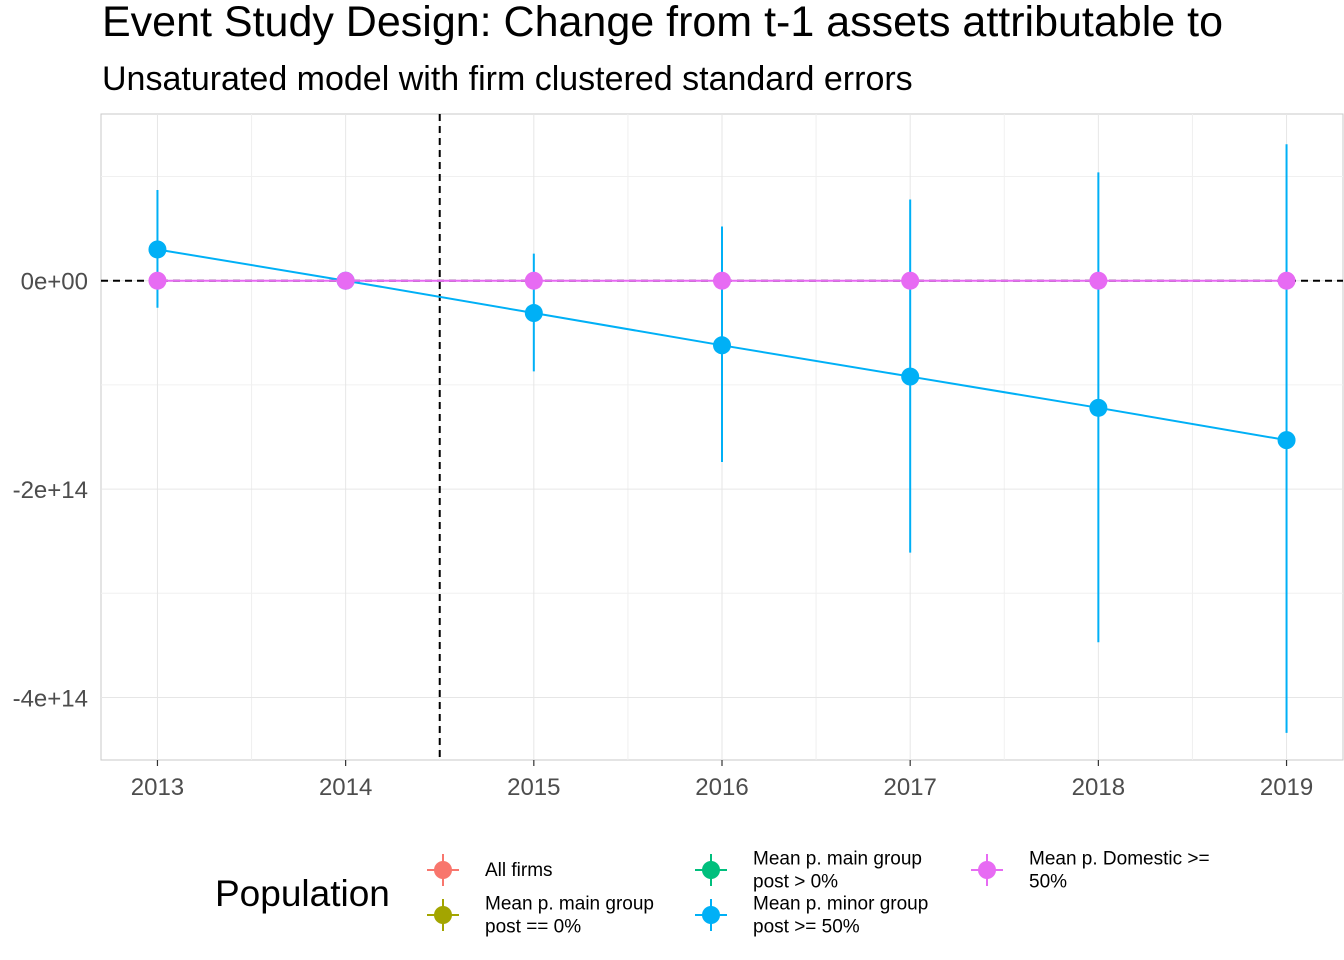 The width and height of the screenshot is (1344, 960). What do you see at coordinates (533, 927) in the screenshot?
I see `legend-label: post == 0%` at bounding box center [533, 927].